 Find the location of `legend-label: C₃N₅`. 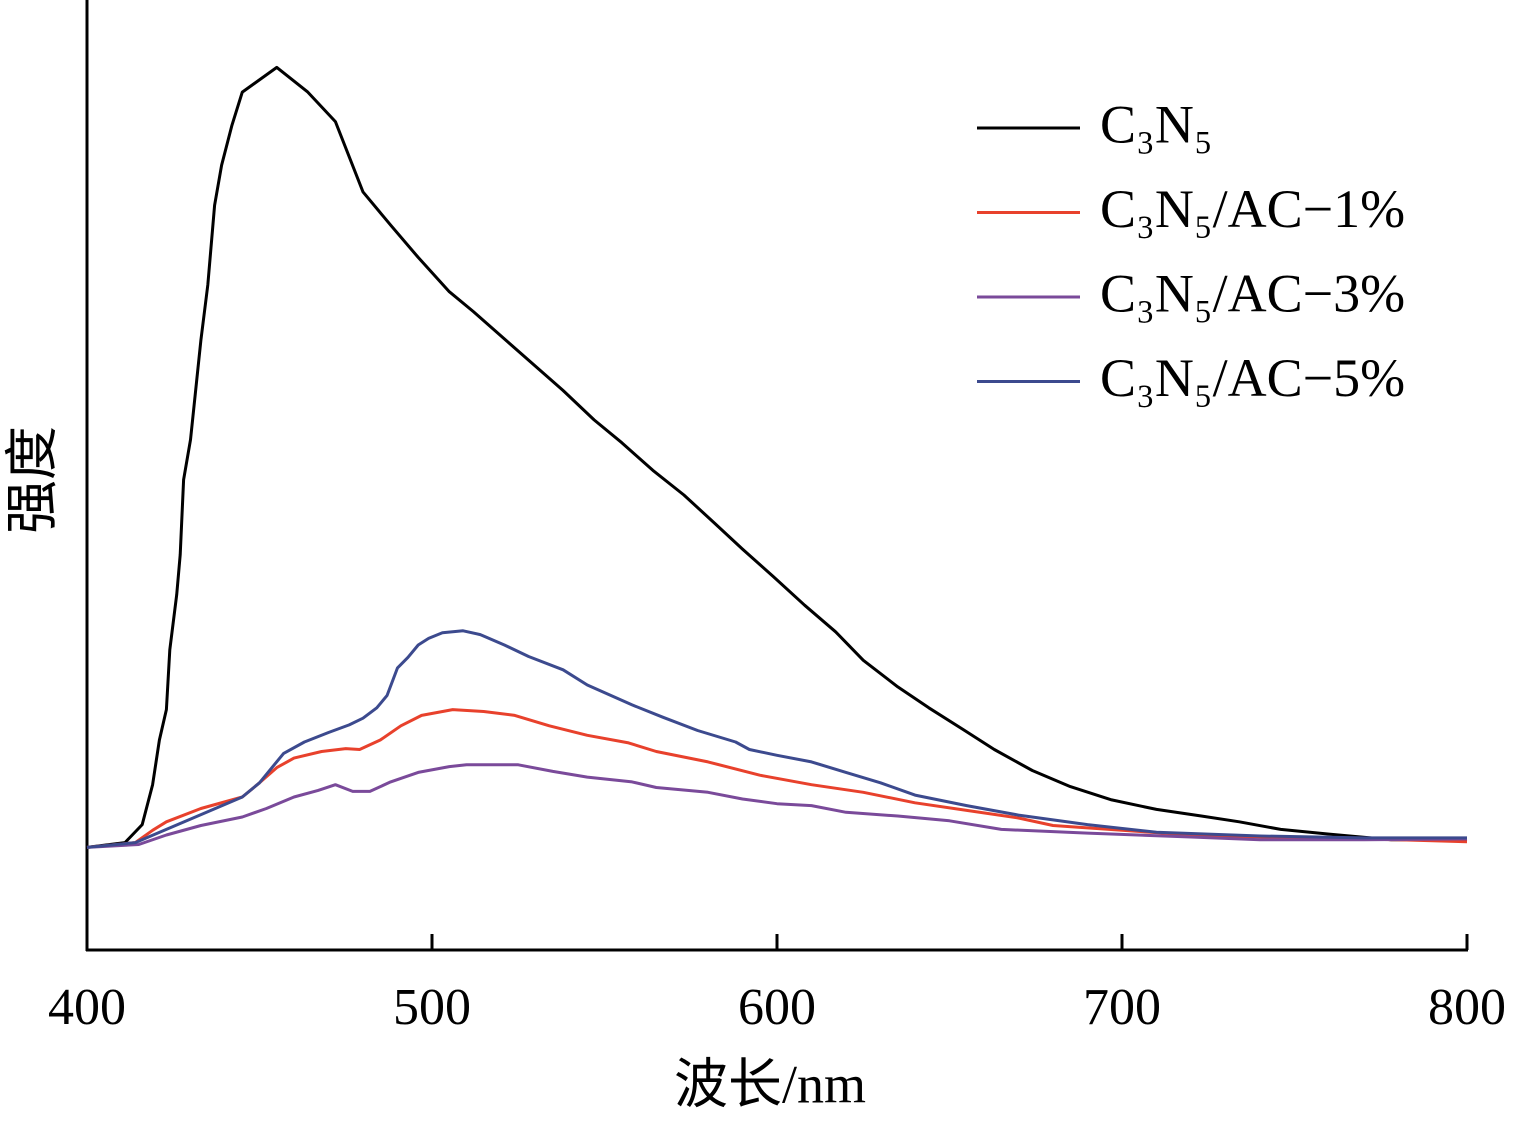

legend-label: C₃N₅ is located at coordinates (1156, 124).